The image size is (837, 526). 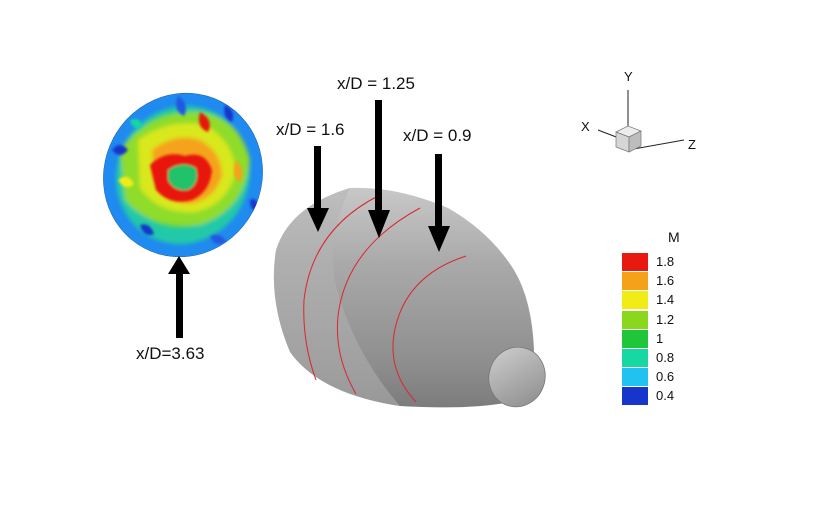 I want to click on label-inlet-station: x/D=3.63, so click(x=170, y=353).